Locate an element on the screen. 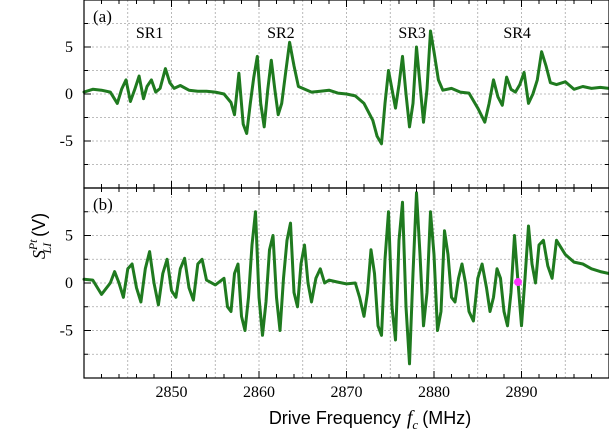 Image resolution: width=609 pixels, height=436 pixels. annotation-label: SR2 is located at coordinates (281, 33).